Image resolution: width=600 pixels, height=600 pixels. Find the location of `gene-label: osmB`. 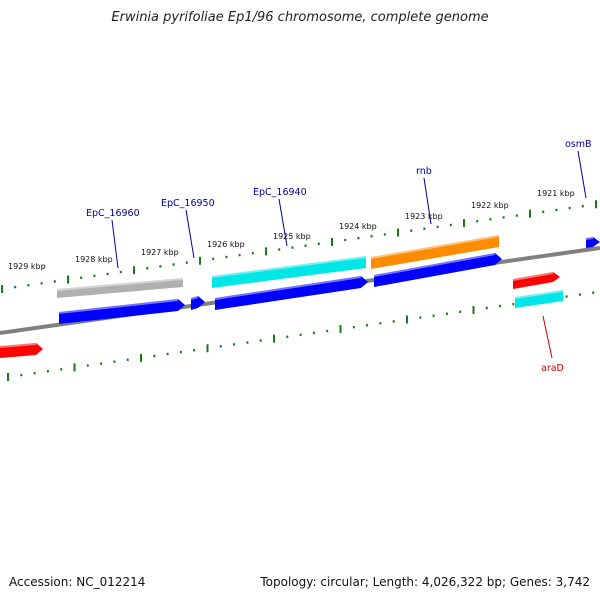

gene-label: osmB is located at coordinates (578, 144).